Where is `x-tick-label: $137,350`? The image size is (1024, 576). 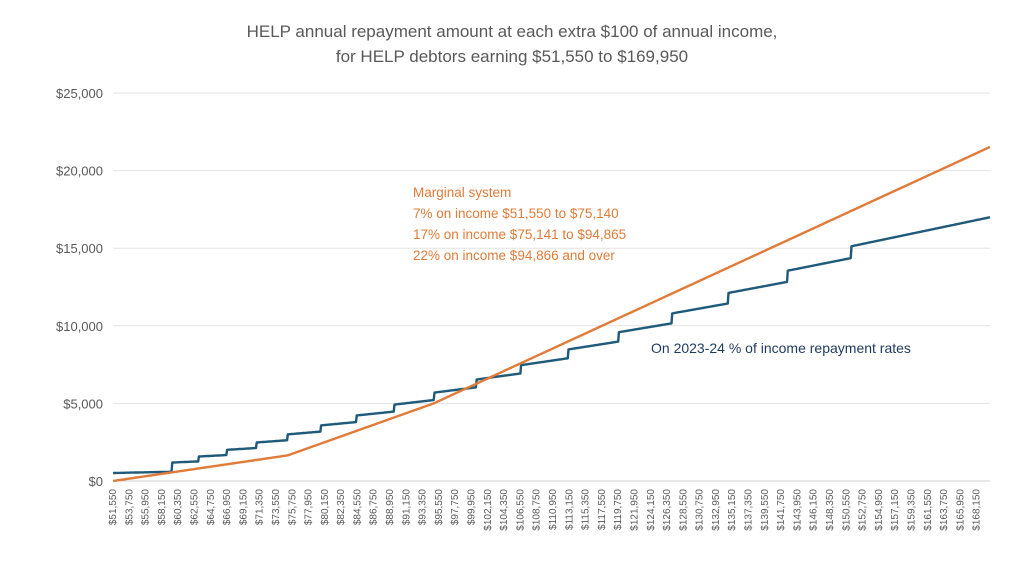 x-tick-label: $137,350 is located at coordinates (749, 510).